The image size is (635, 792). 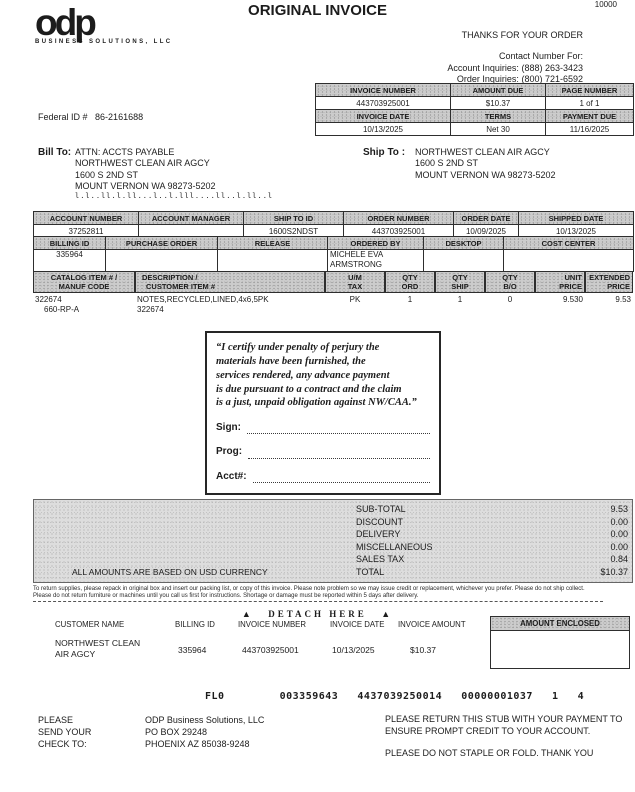 I want to click on description-cell: NOTES,RECYCLED,LINED,4x6,5PK 322674, so click(x=230, y=304).